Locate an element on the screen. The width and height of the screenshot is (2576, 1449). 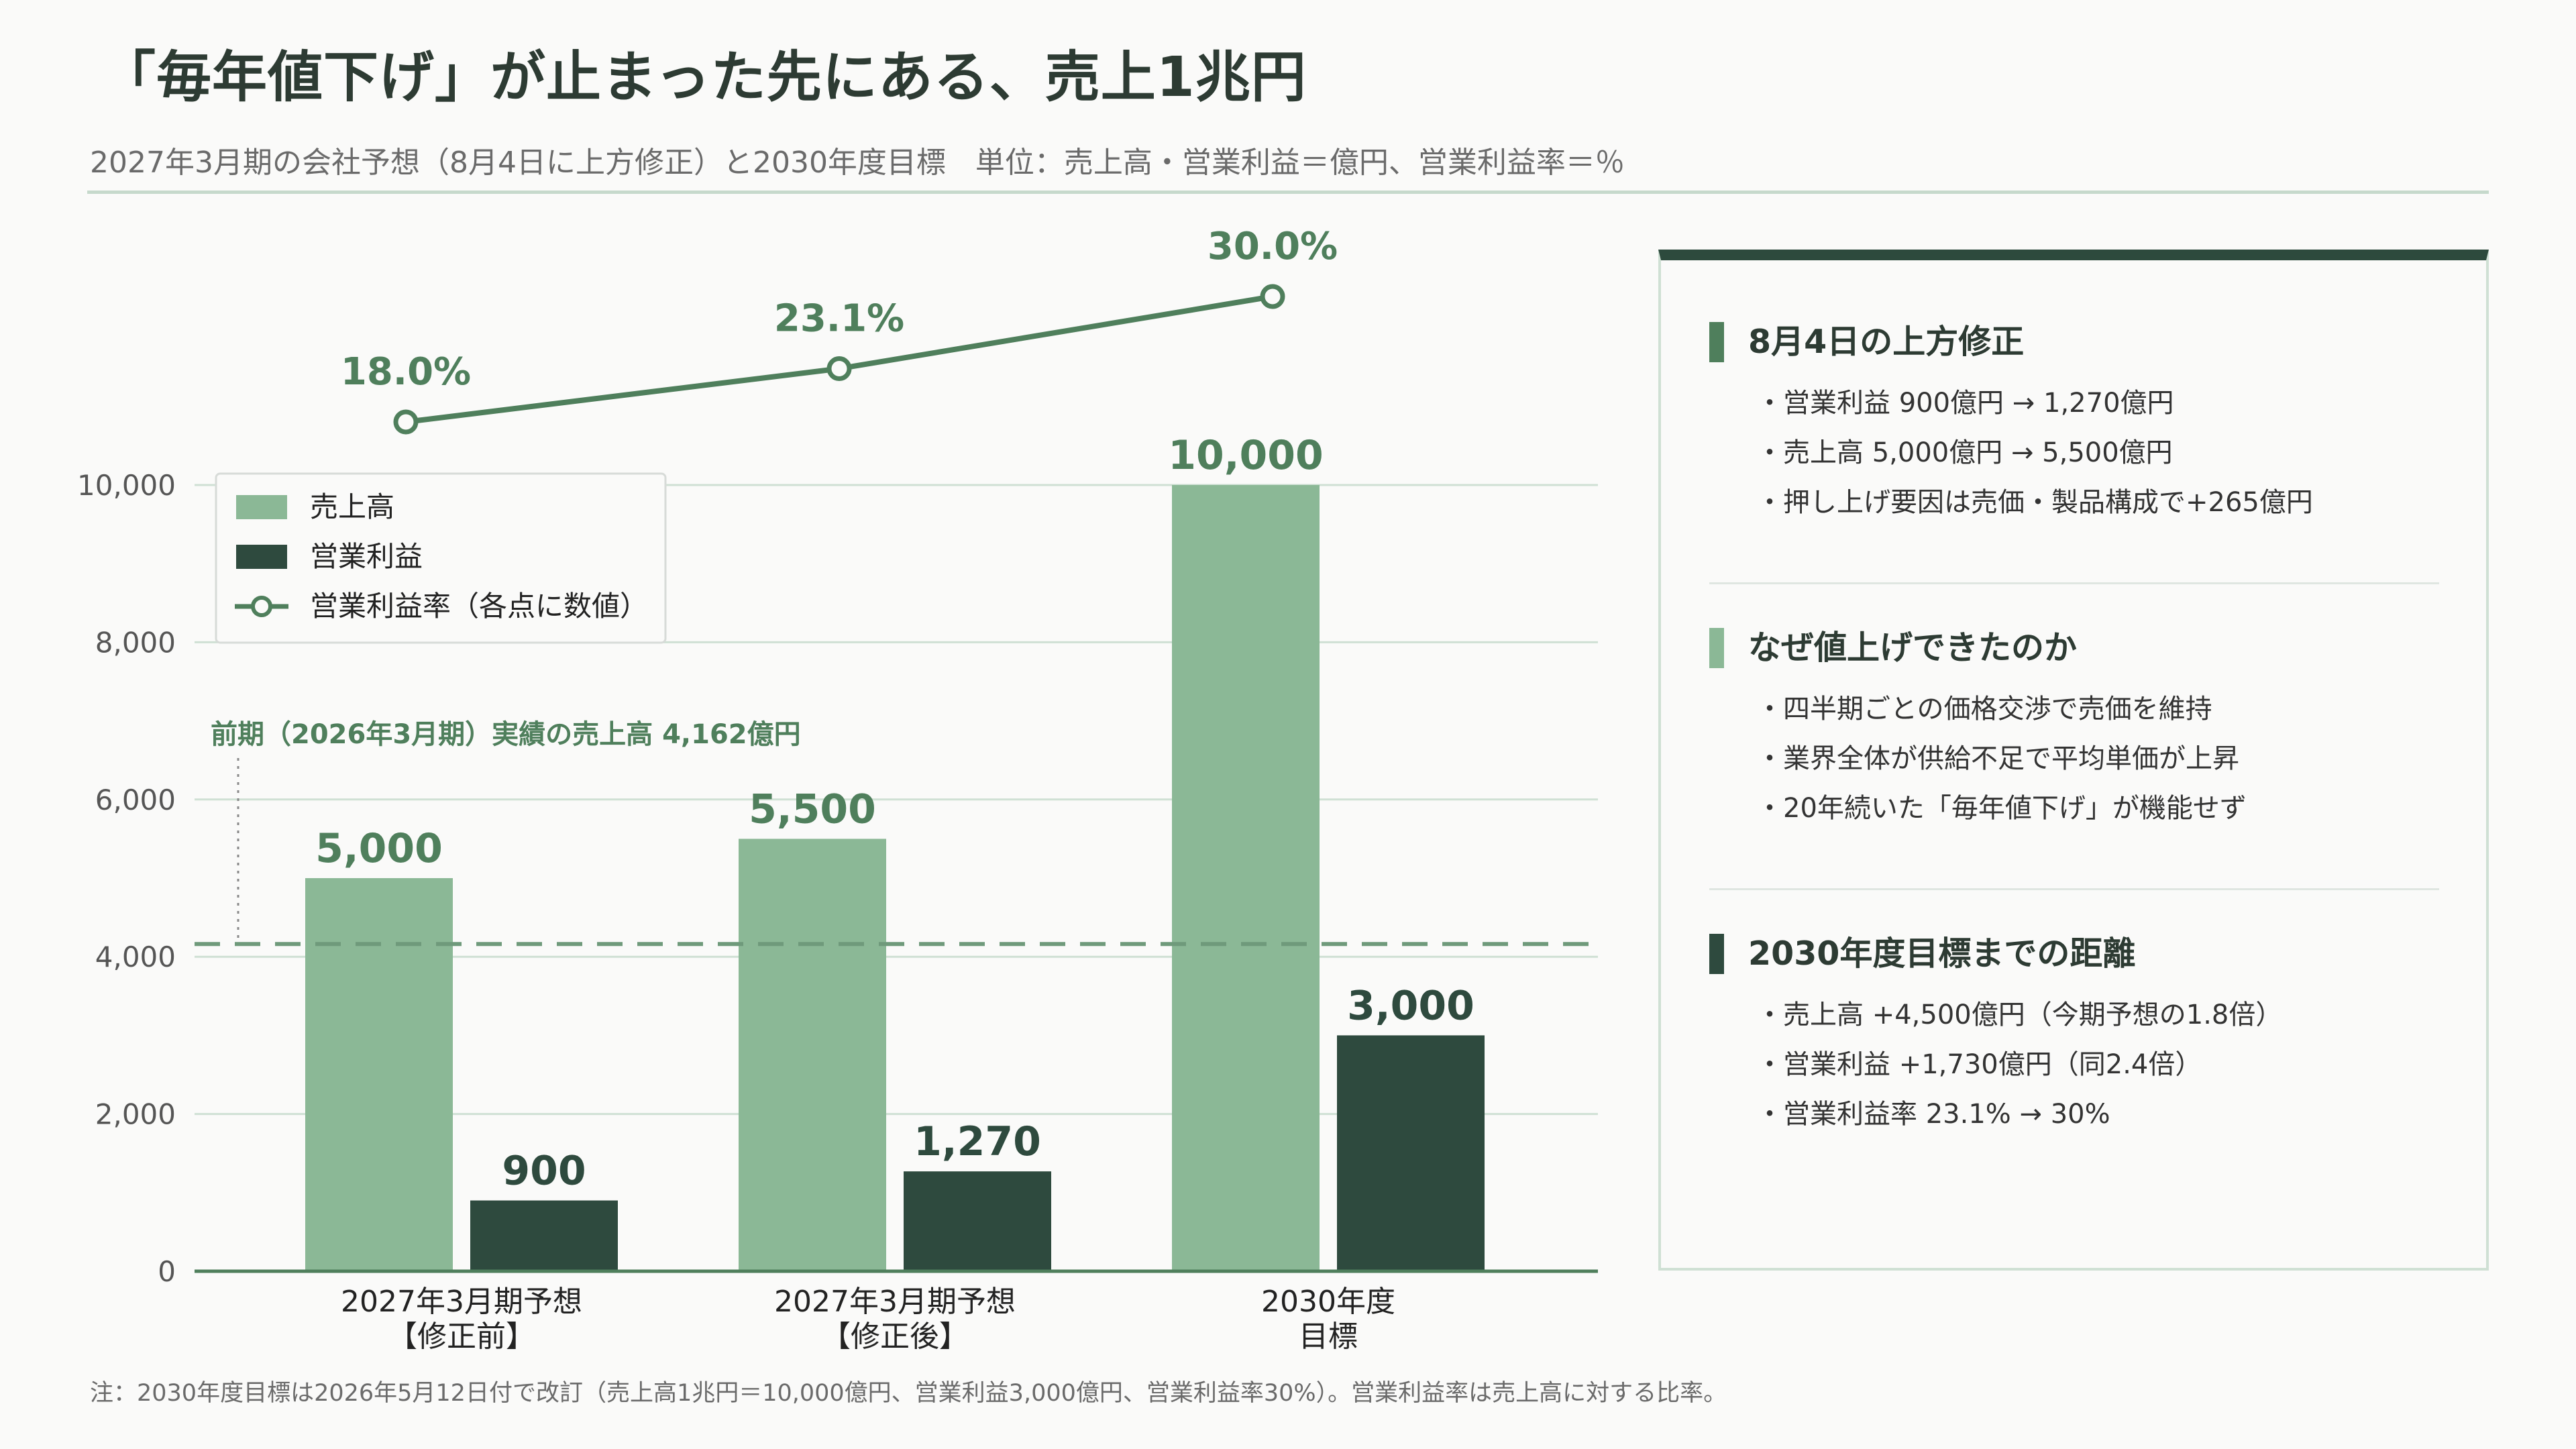
section-heading-text: なぜ値上げできたのか is located at coordinates (1913, 648).